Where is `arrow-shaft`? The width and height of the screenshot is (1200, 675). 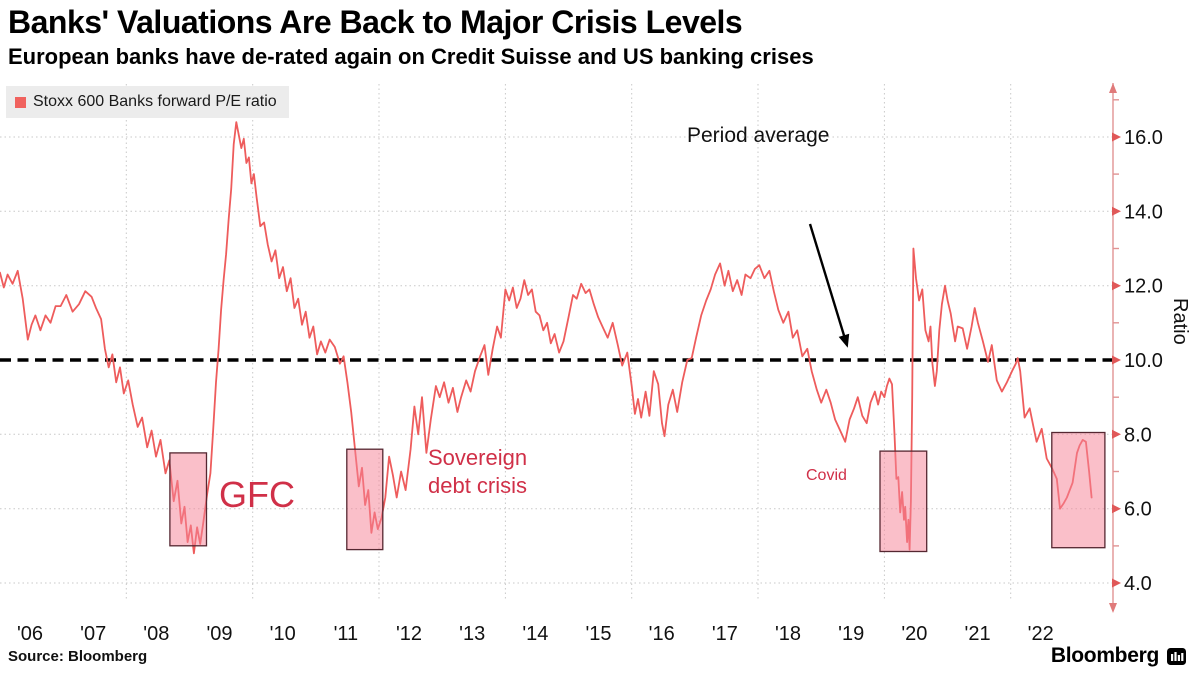 arrow-shaft is located at coordinates (828, 283).